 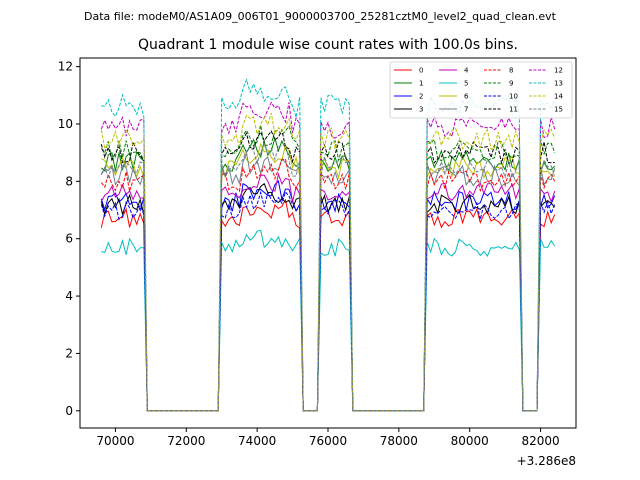 What do you see at coordinates (421, 97) in the screenshot?
I see `legend-label: 2` at bounding box center [421, 97].